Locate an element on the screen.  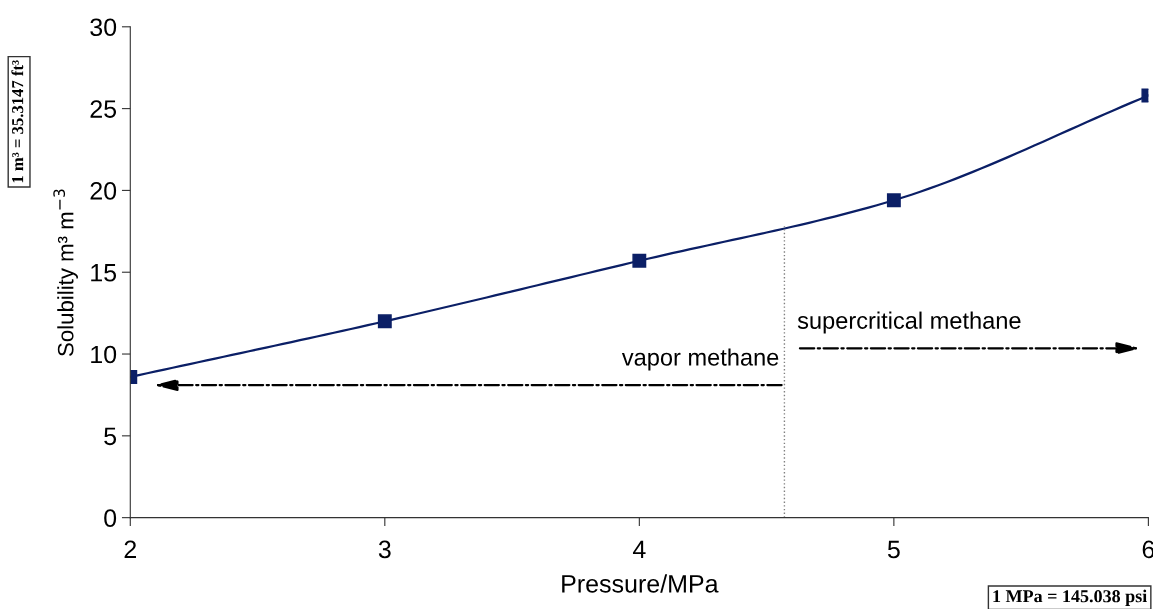
y-tick-label: 30 is located at coordinates (103, 27).